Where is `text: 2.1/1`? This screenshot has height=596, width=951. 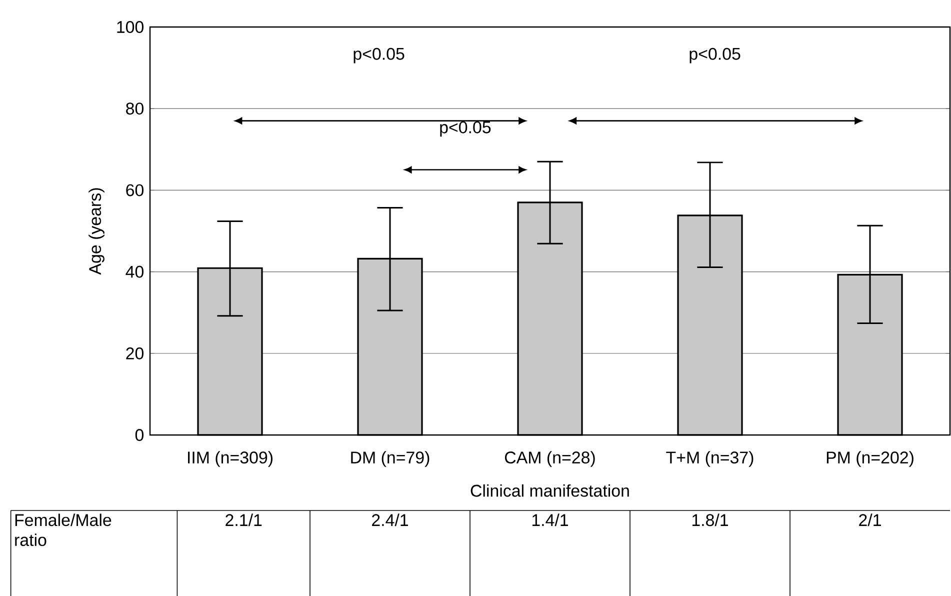 text: 2.1/1 is located at coordinates (244, 520).